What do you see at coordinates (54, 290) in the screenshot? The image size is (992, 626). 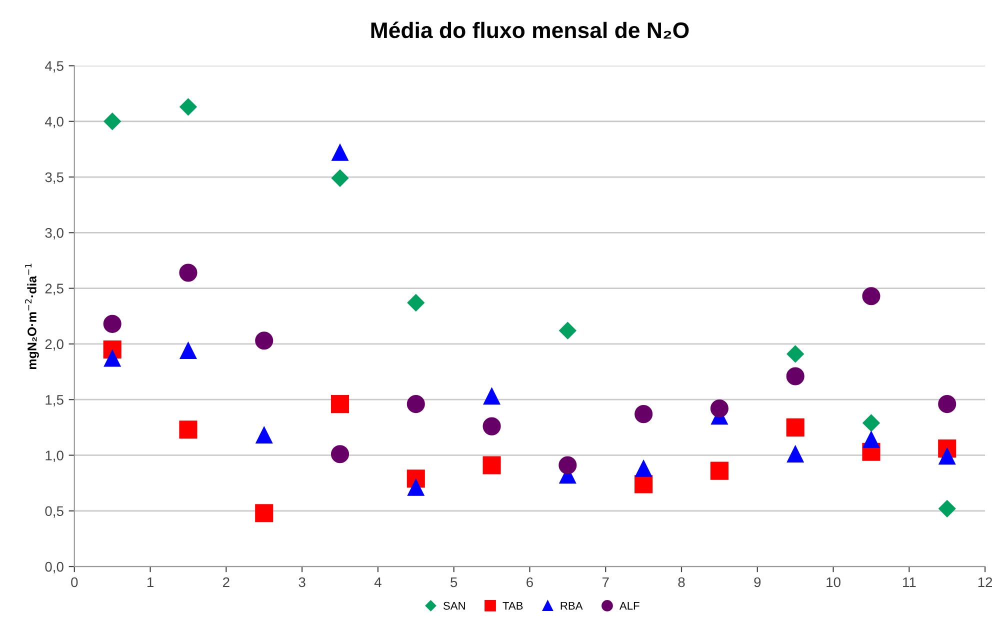 I see `y-tick-label: 2,5` at bounding box center [54, 290].